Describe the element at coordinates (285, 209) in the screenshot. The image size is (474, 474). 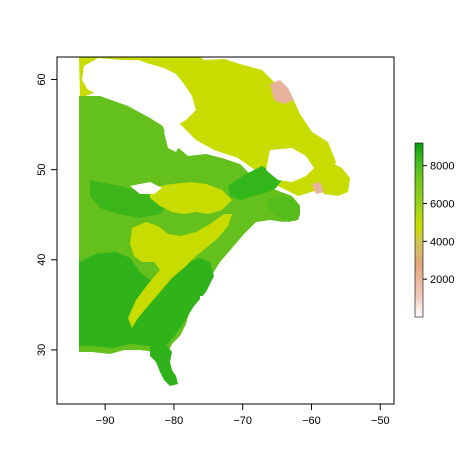
I see `nova-scotia-green` at that location.